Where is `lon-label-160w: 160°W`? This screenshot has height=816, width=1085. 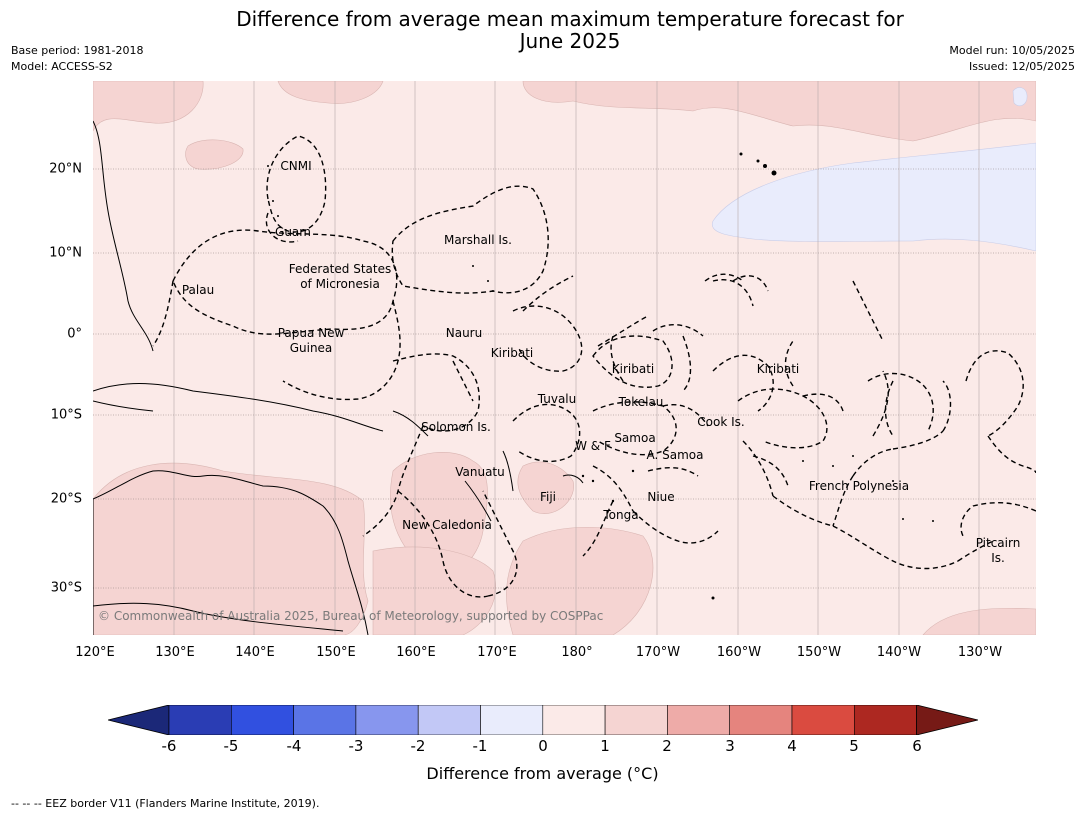
lon-label-160w: 160°W is located at coordinates (739, 652).